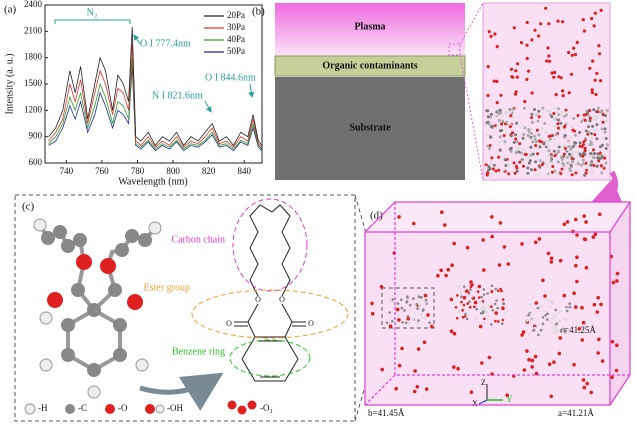 The image size is (634, 424). I want to click on x-tick-label: 780, so click(138, 171).